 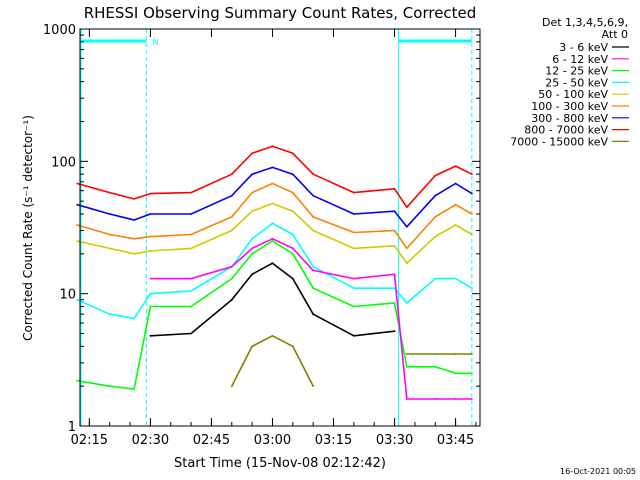 What do you see at coordinates (455, 440) in the screenshot?
I see `x-tick-label: 03:45` at bounding box center [455, 440].